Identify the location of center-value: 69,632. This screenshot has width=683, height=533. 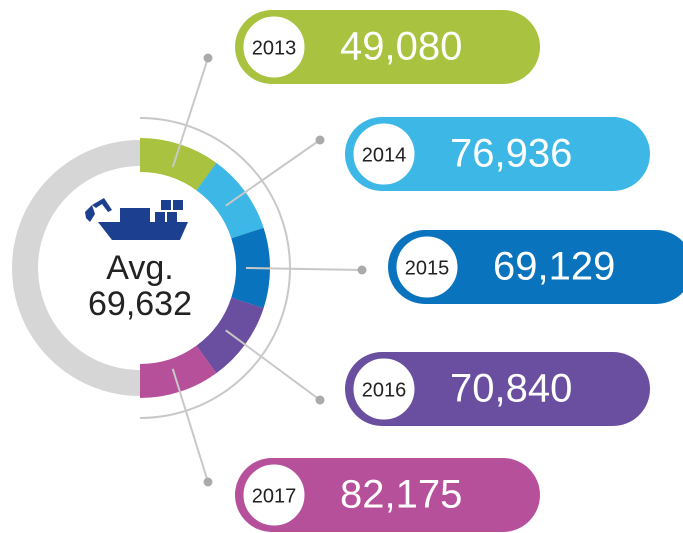
(140, 304).